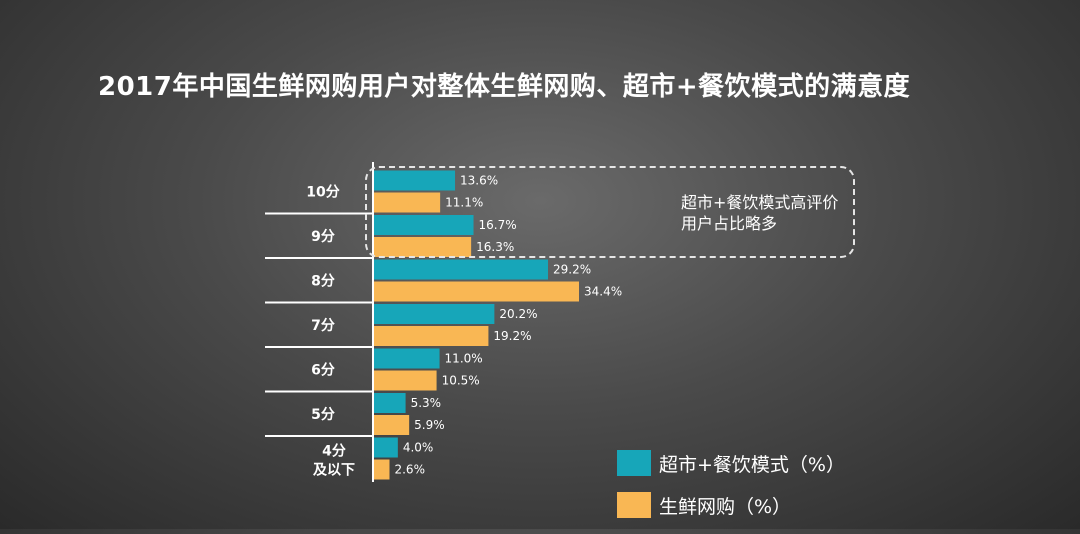 This screenshot has width=1080, height=534. I want to click on category-label: 9分, so click(323, 237).